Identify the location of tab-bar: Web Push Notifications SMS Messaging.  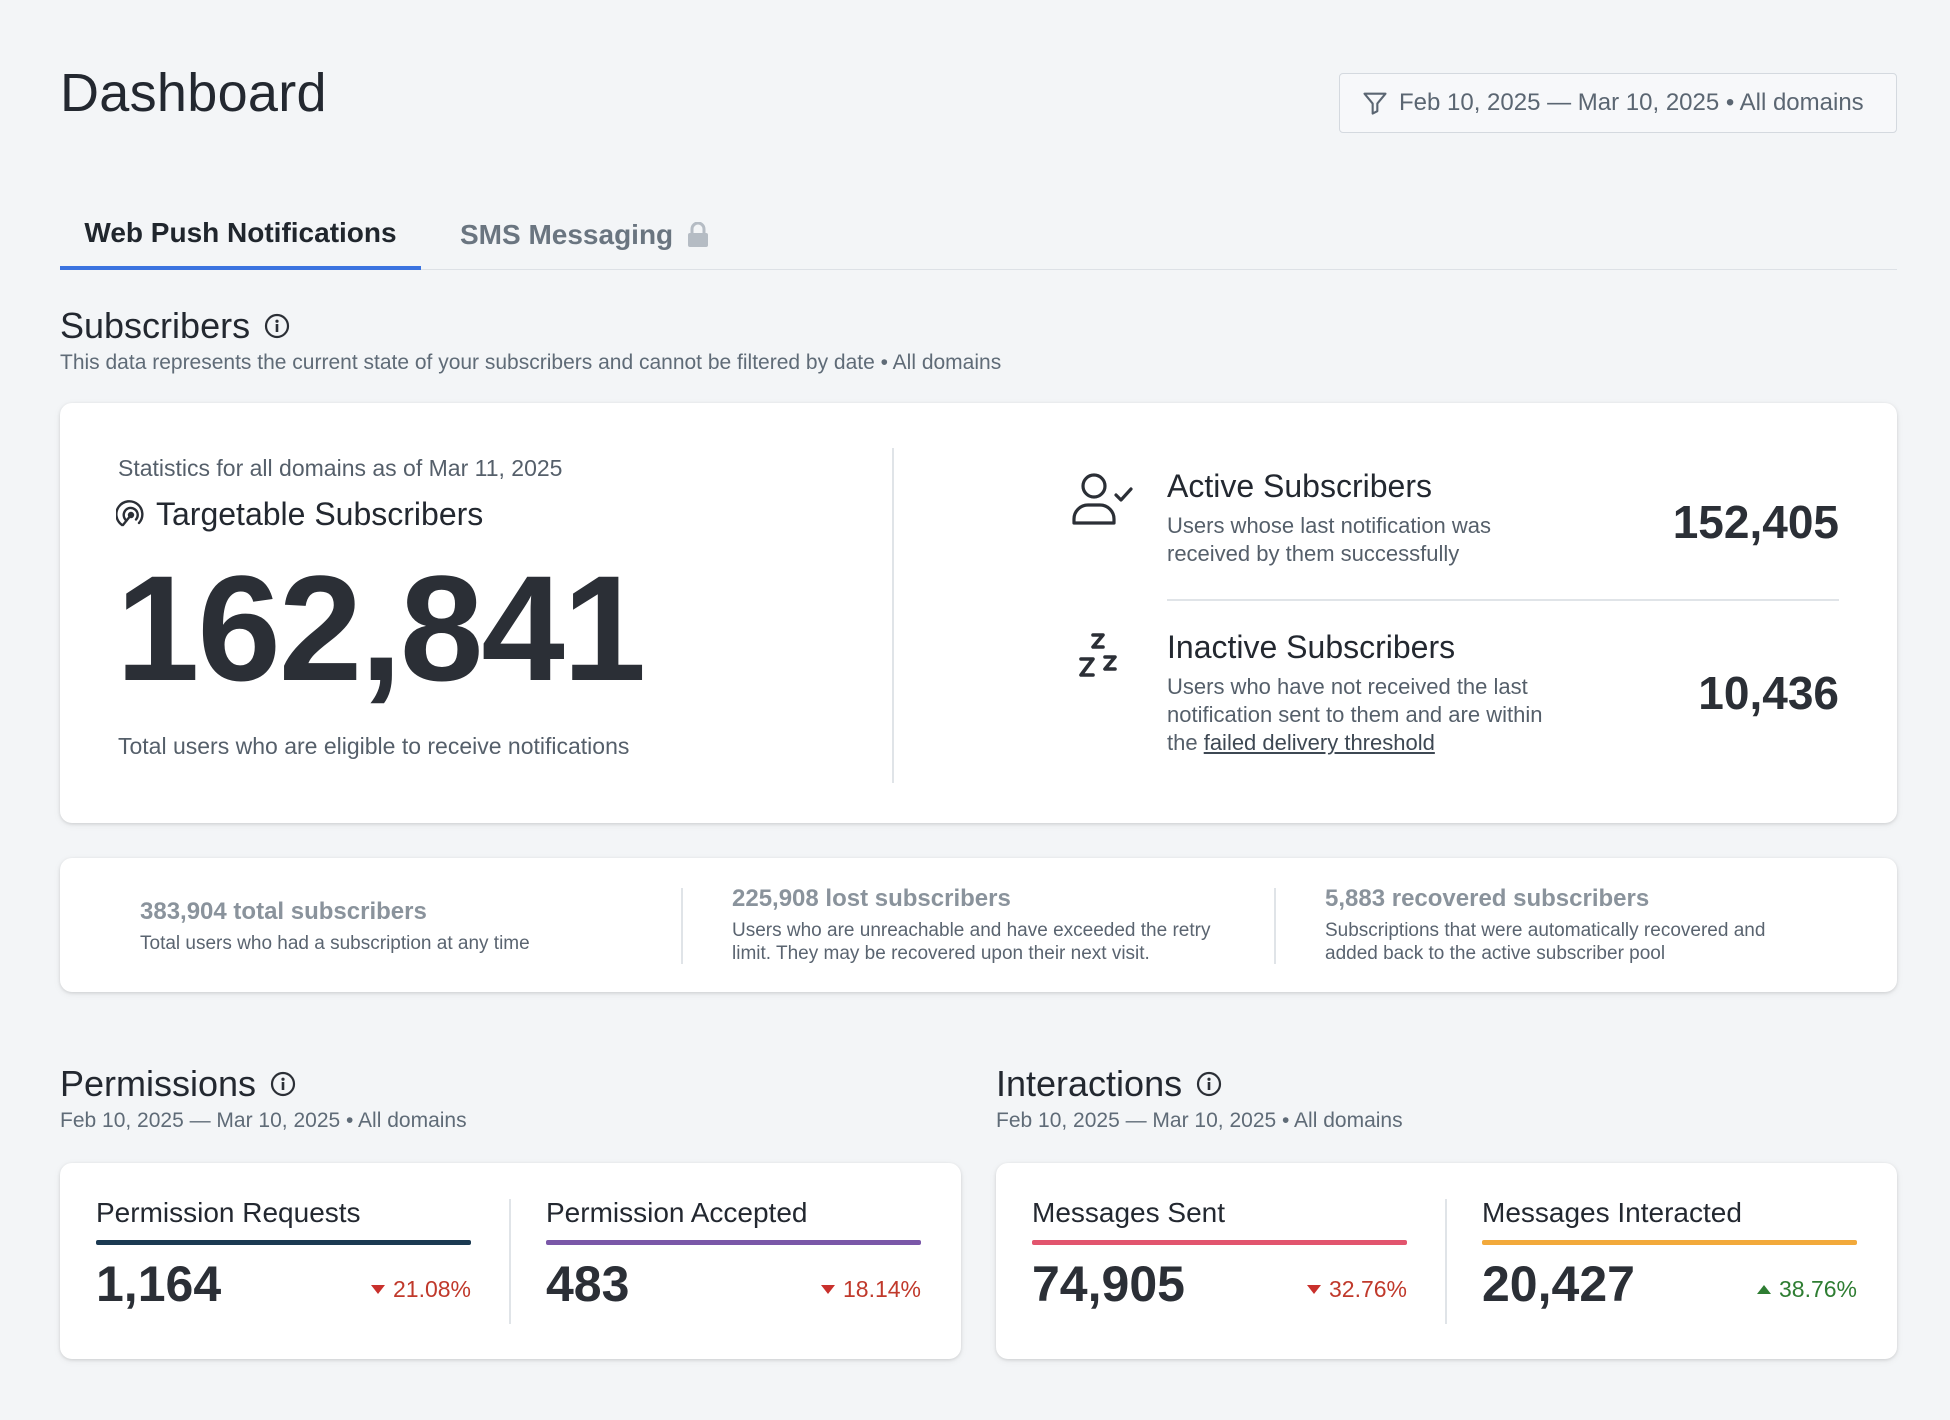
(978, 235).